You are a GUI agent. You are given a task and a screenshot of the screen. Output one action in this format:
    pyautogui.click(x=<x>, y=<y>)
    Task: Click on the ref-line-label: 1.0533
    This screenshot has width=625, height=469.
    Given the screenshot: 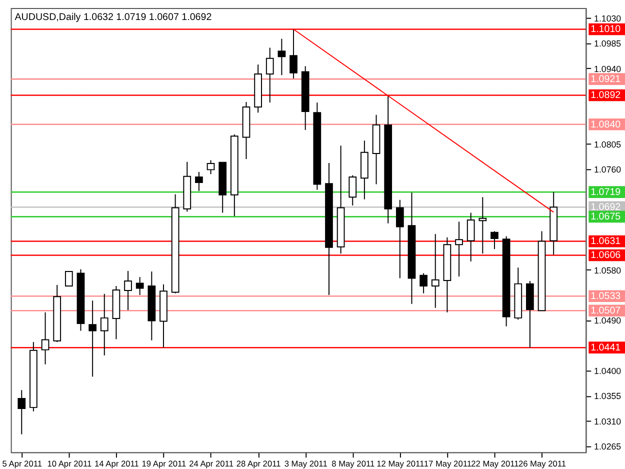 What is the action you would take?
    pyautogui.click(x=606, y=296)
    